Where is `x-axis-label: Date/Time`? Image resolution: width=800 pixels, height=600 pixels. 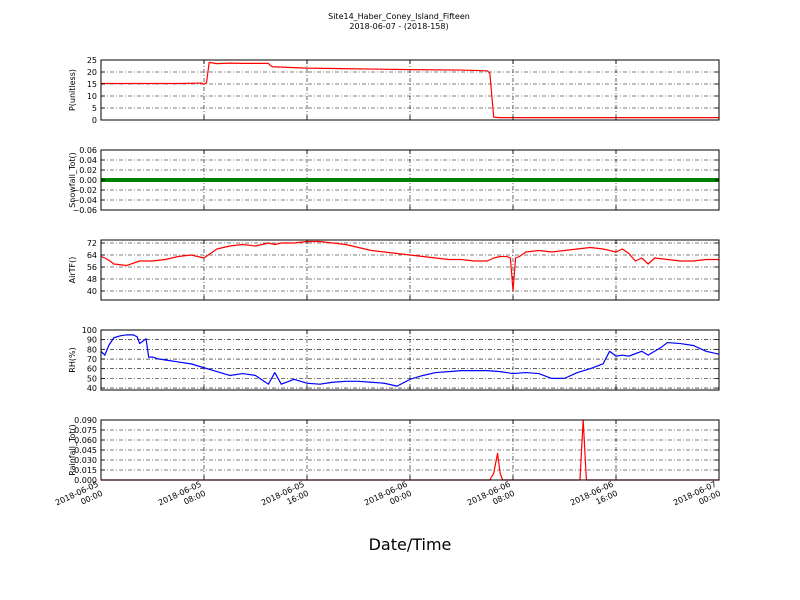 x-axis-label: Date/Time is located at coordinates (410, 544).